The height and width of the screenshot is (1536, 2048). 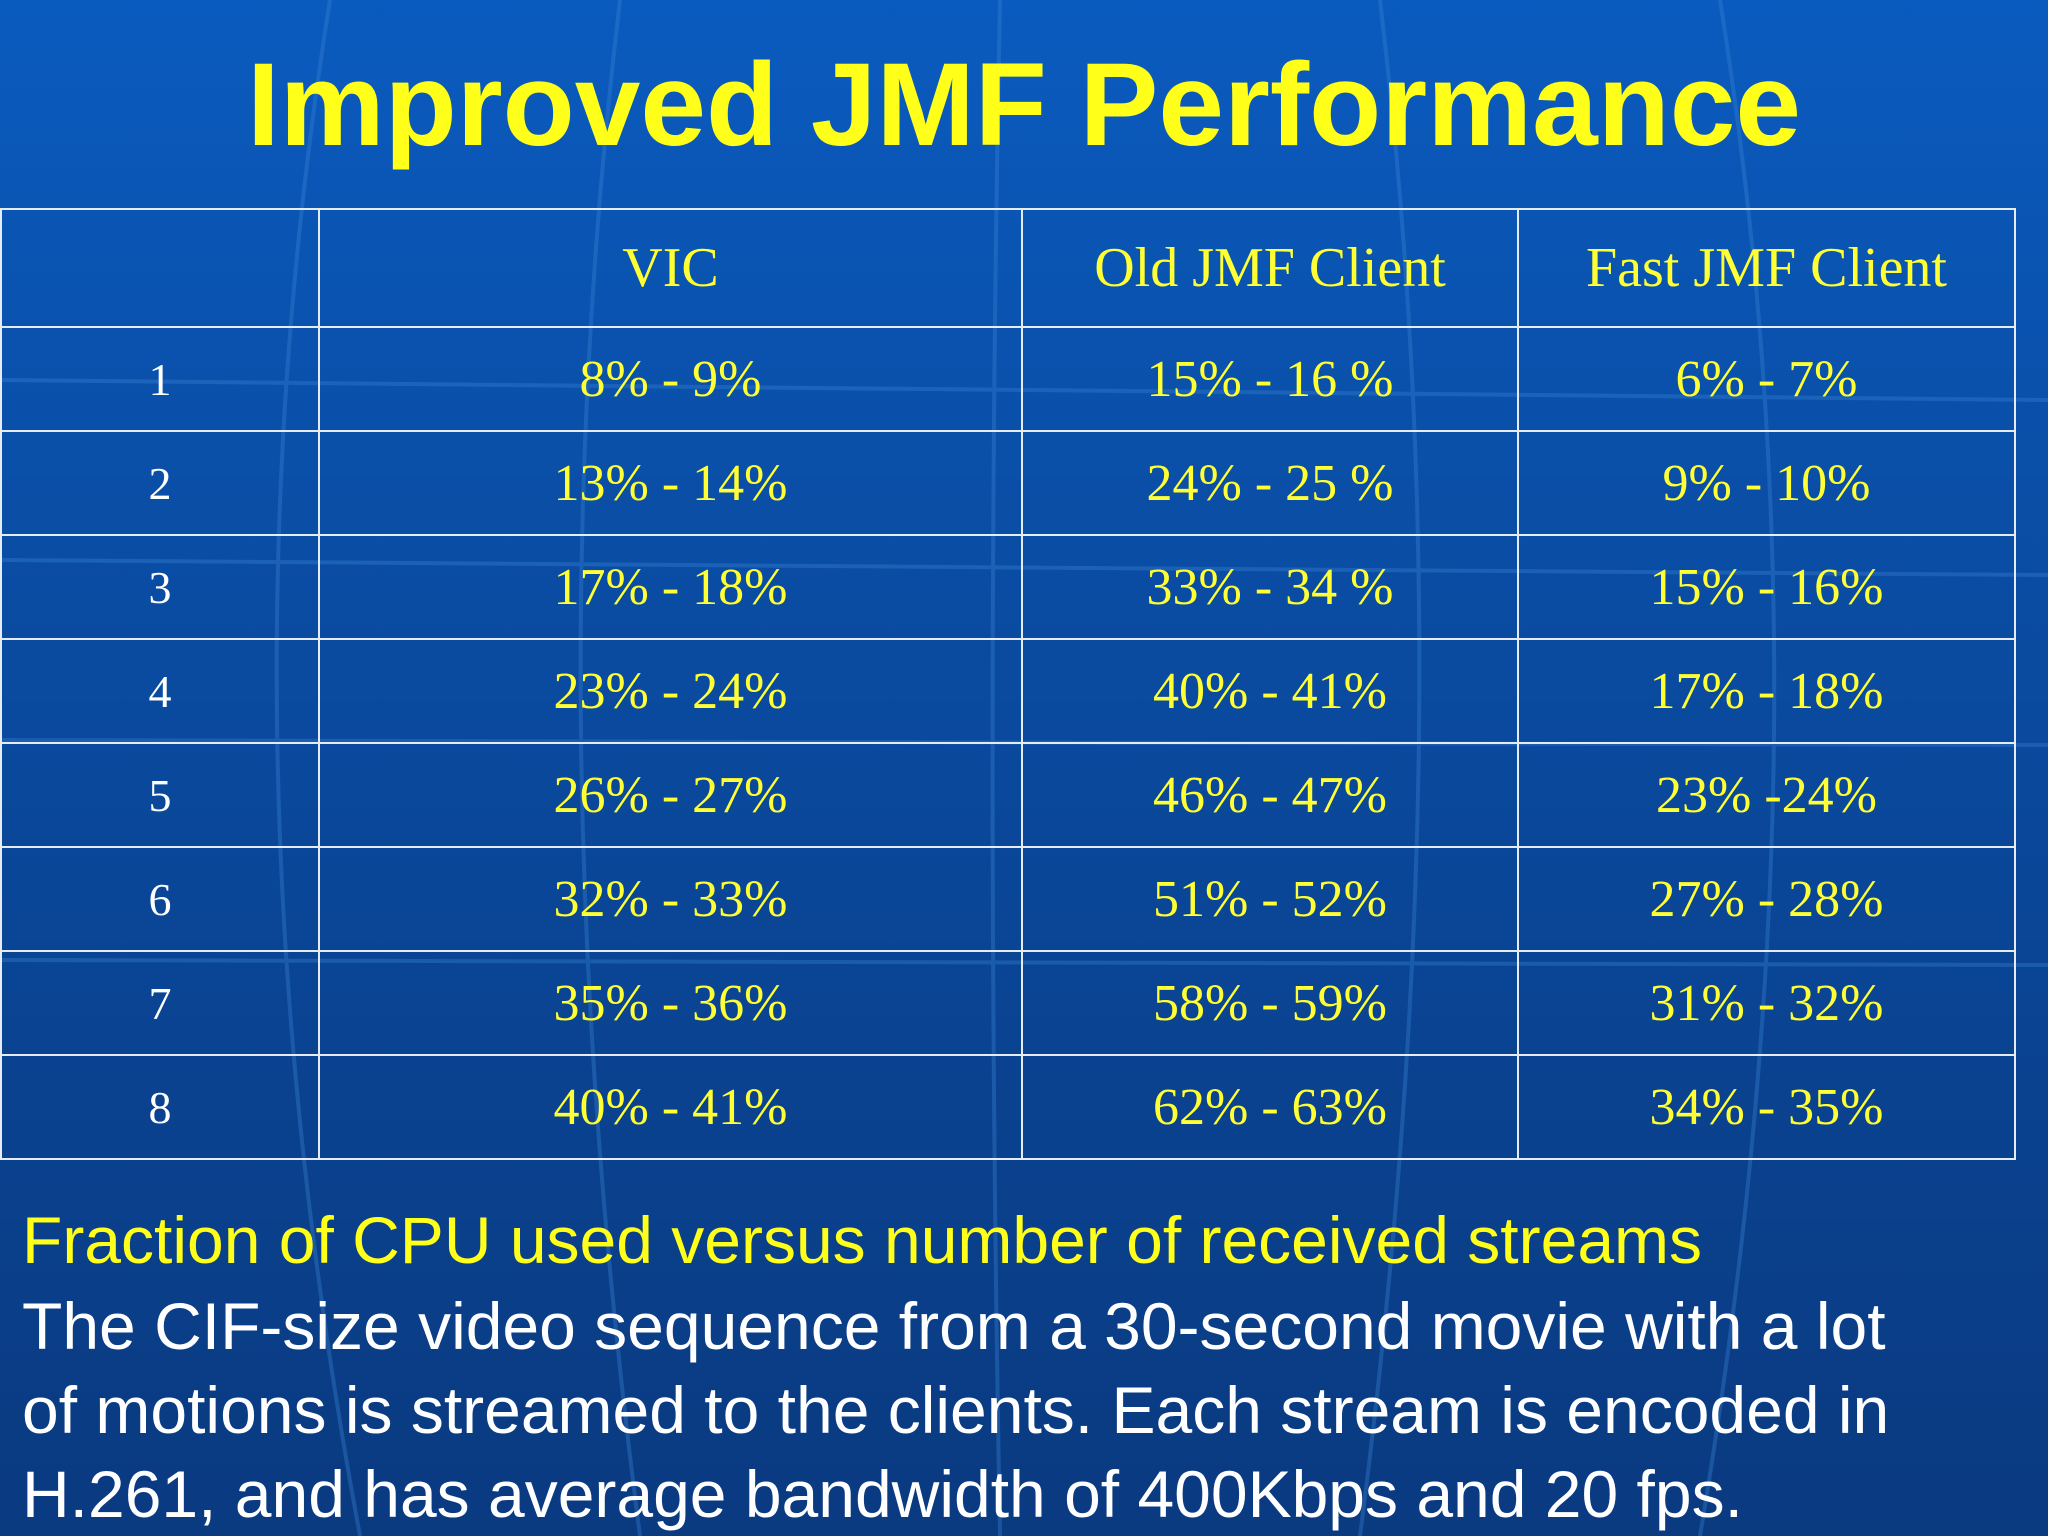 What do you see at coordinates (1024, 105) in the screenshot?
I see `slide-title: Improved JMF Performance` at bounding box center [1024, 105].